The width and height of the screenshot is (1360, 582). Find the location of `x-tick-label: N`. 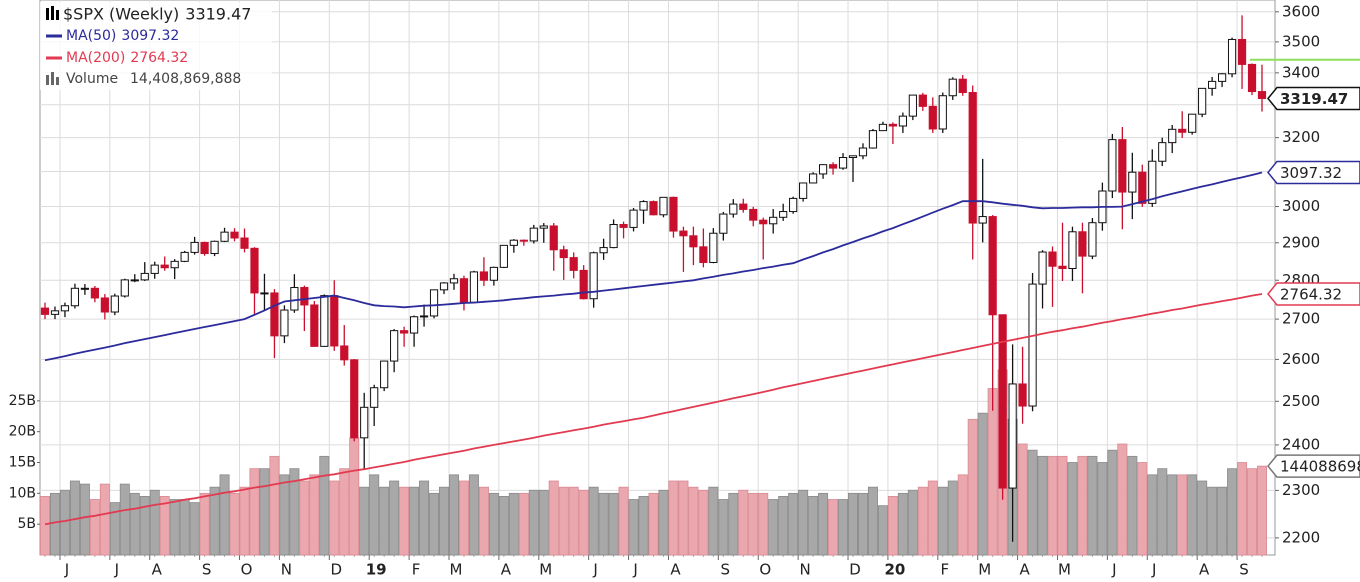

x-tick-label: N is located at coordinates (286, 570).